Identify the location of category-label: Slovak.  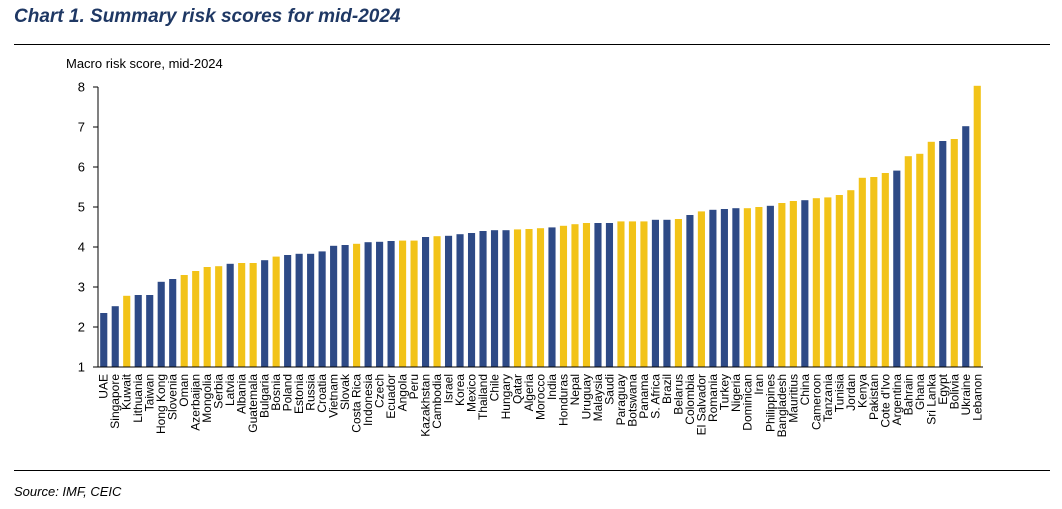
(345, 391).